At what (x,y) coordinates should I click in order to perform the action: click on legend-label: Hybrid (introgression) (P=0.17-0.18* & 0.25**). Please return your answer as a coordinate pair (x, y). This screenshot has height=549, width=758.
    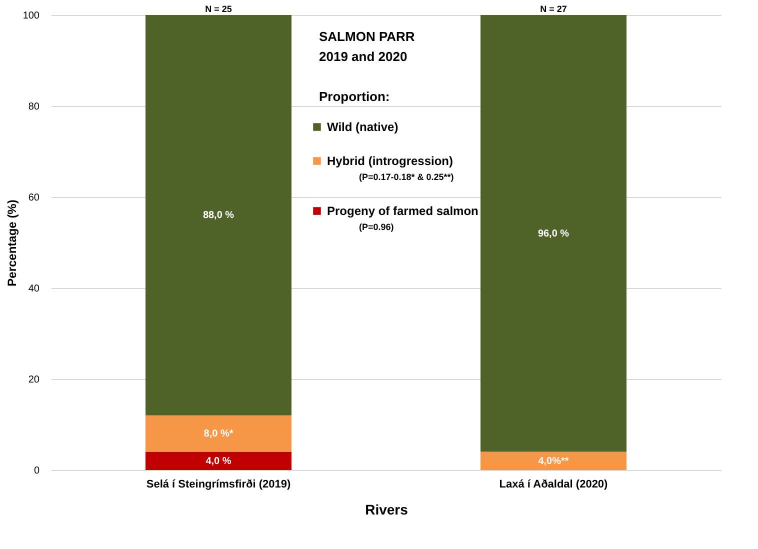
    Looking at the image, I should click on (390, 168).